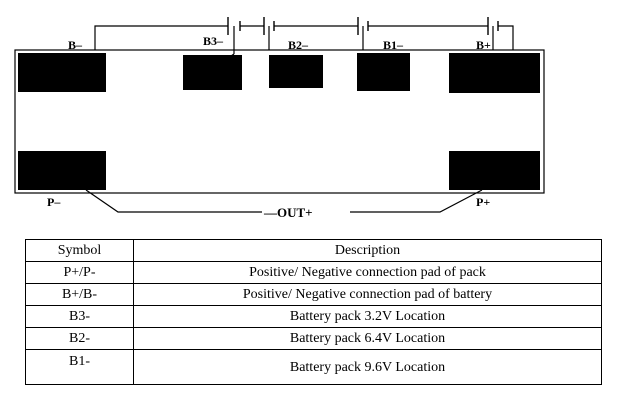 This screenshot has width=617, height=411. Describe the element at coordinates (367, 316) in the screenshot. I see `description-cell: Battery pack 3.2V Location` at that location.